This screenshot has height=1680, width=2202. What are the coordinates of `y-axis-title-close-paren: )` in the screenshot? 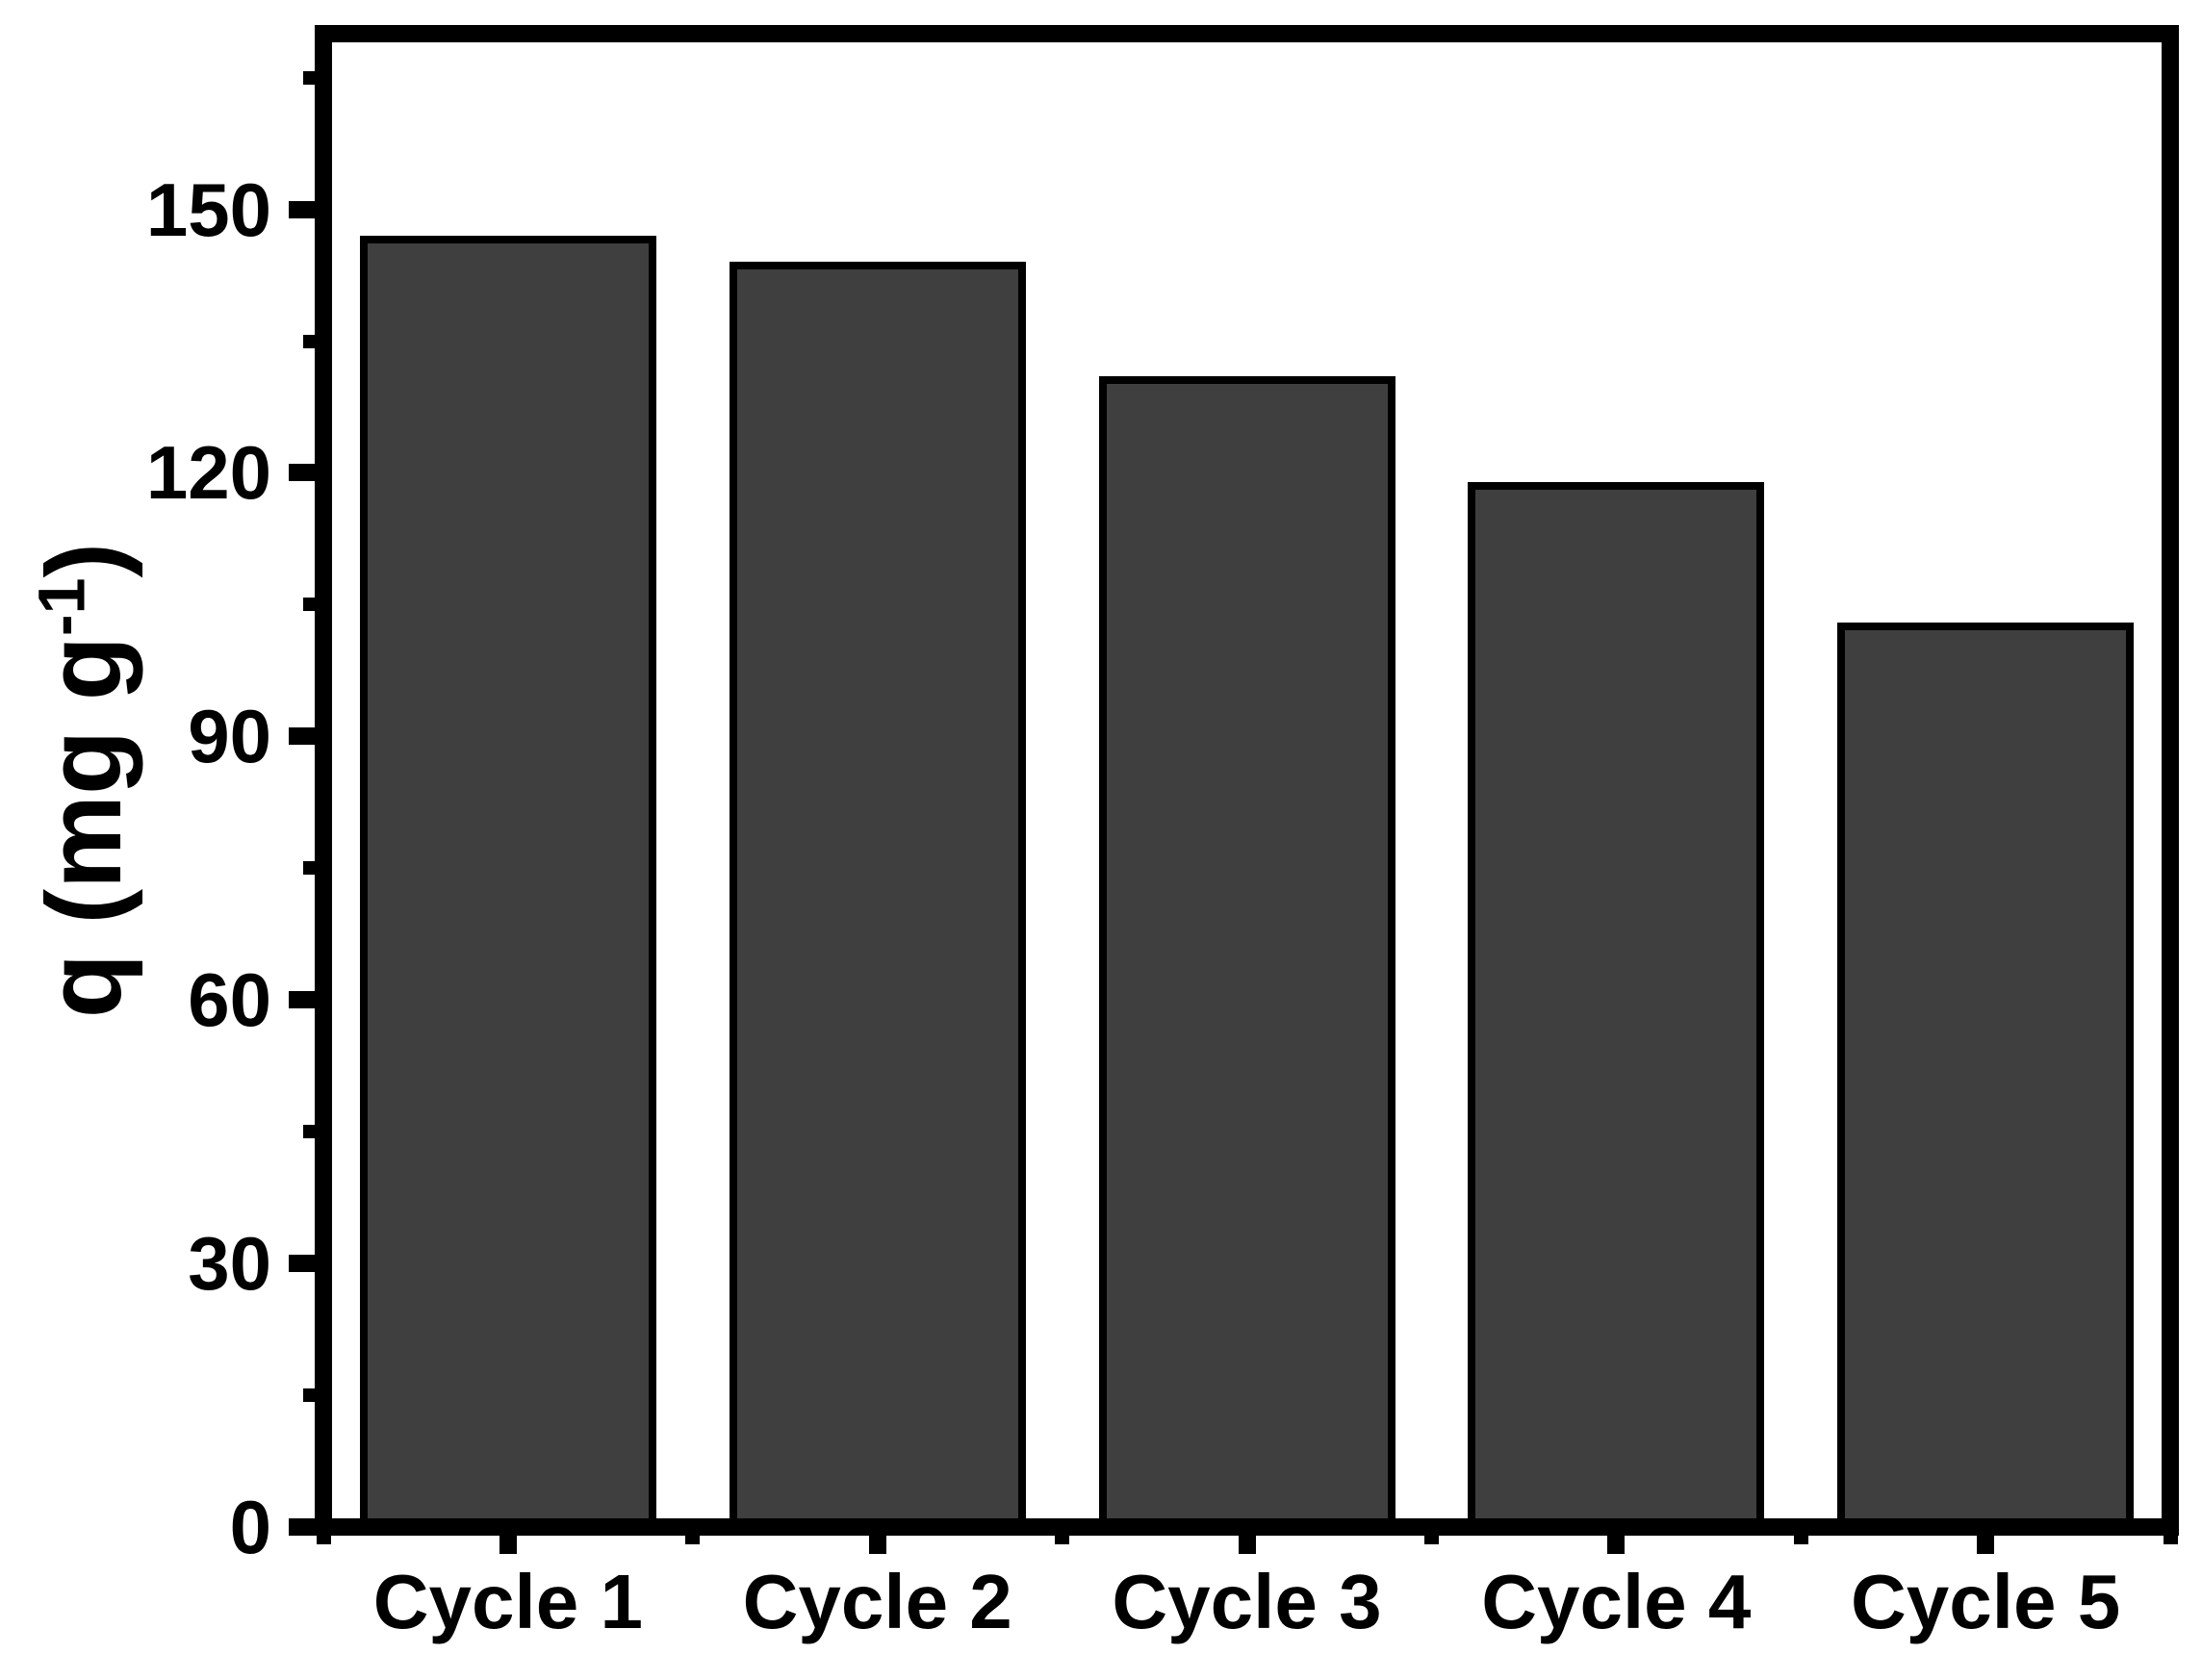 It's located at (84, 560).